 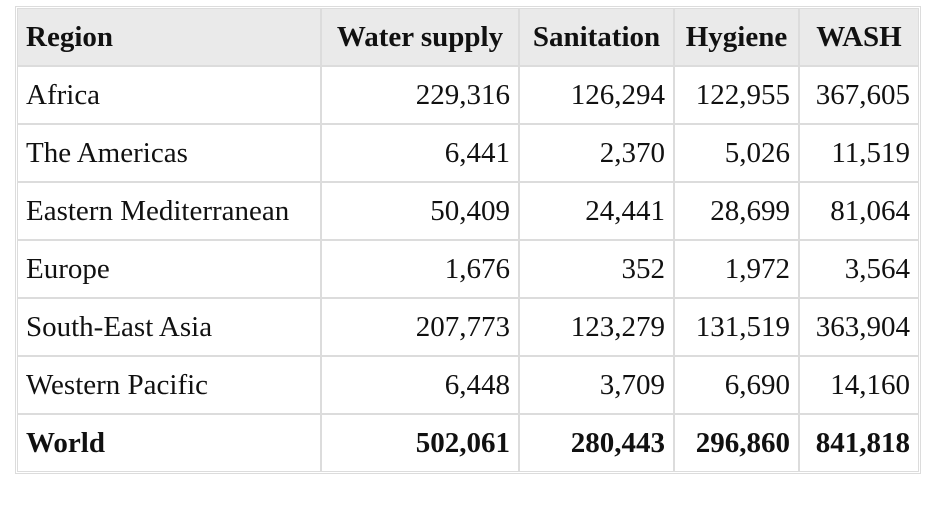 I want to click on total-hygiene-cell: 296,860, so click(x=736, y=443).